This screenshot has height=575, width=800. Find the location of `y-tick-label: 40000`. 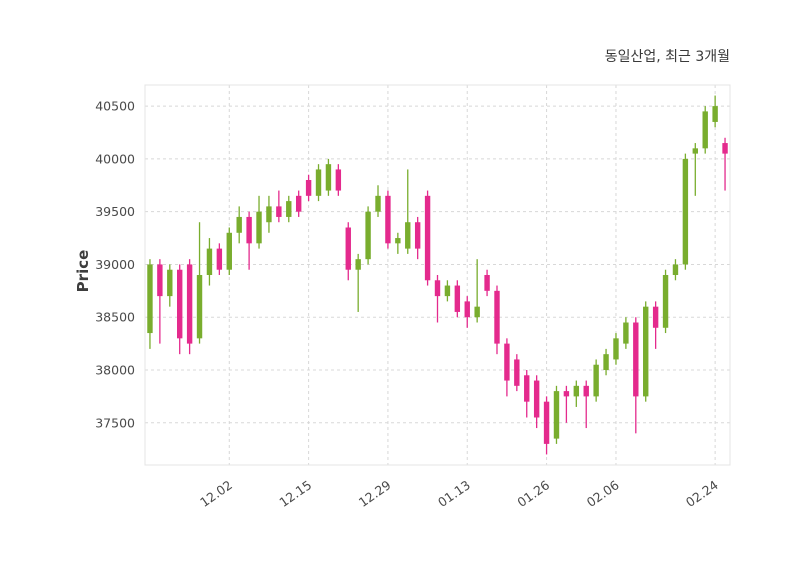

y-tick-label: 40000 is located at coordinates (115, 158).